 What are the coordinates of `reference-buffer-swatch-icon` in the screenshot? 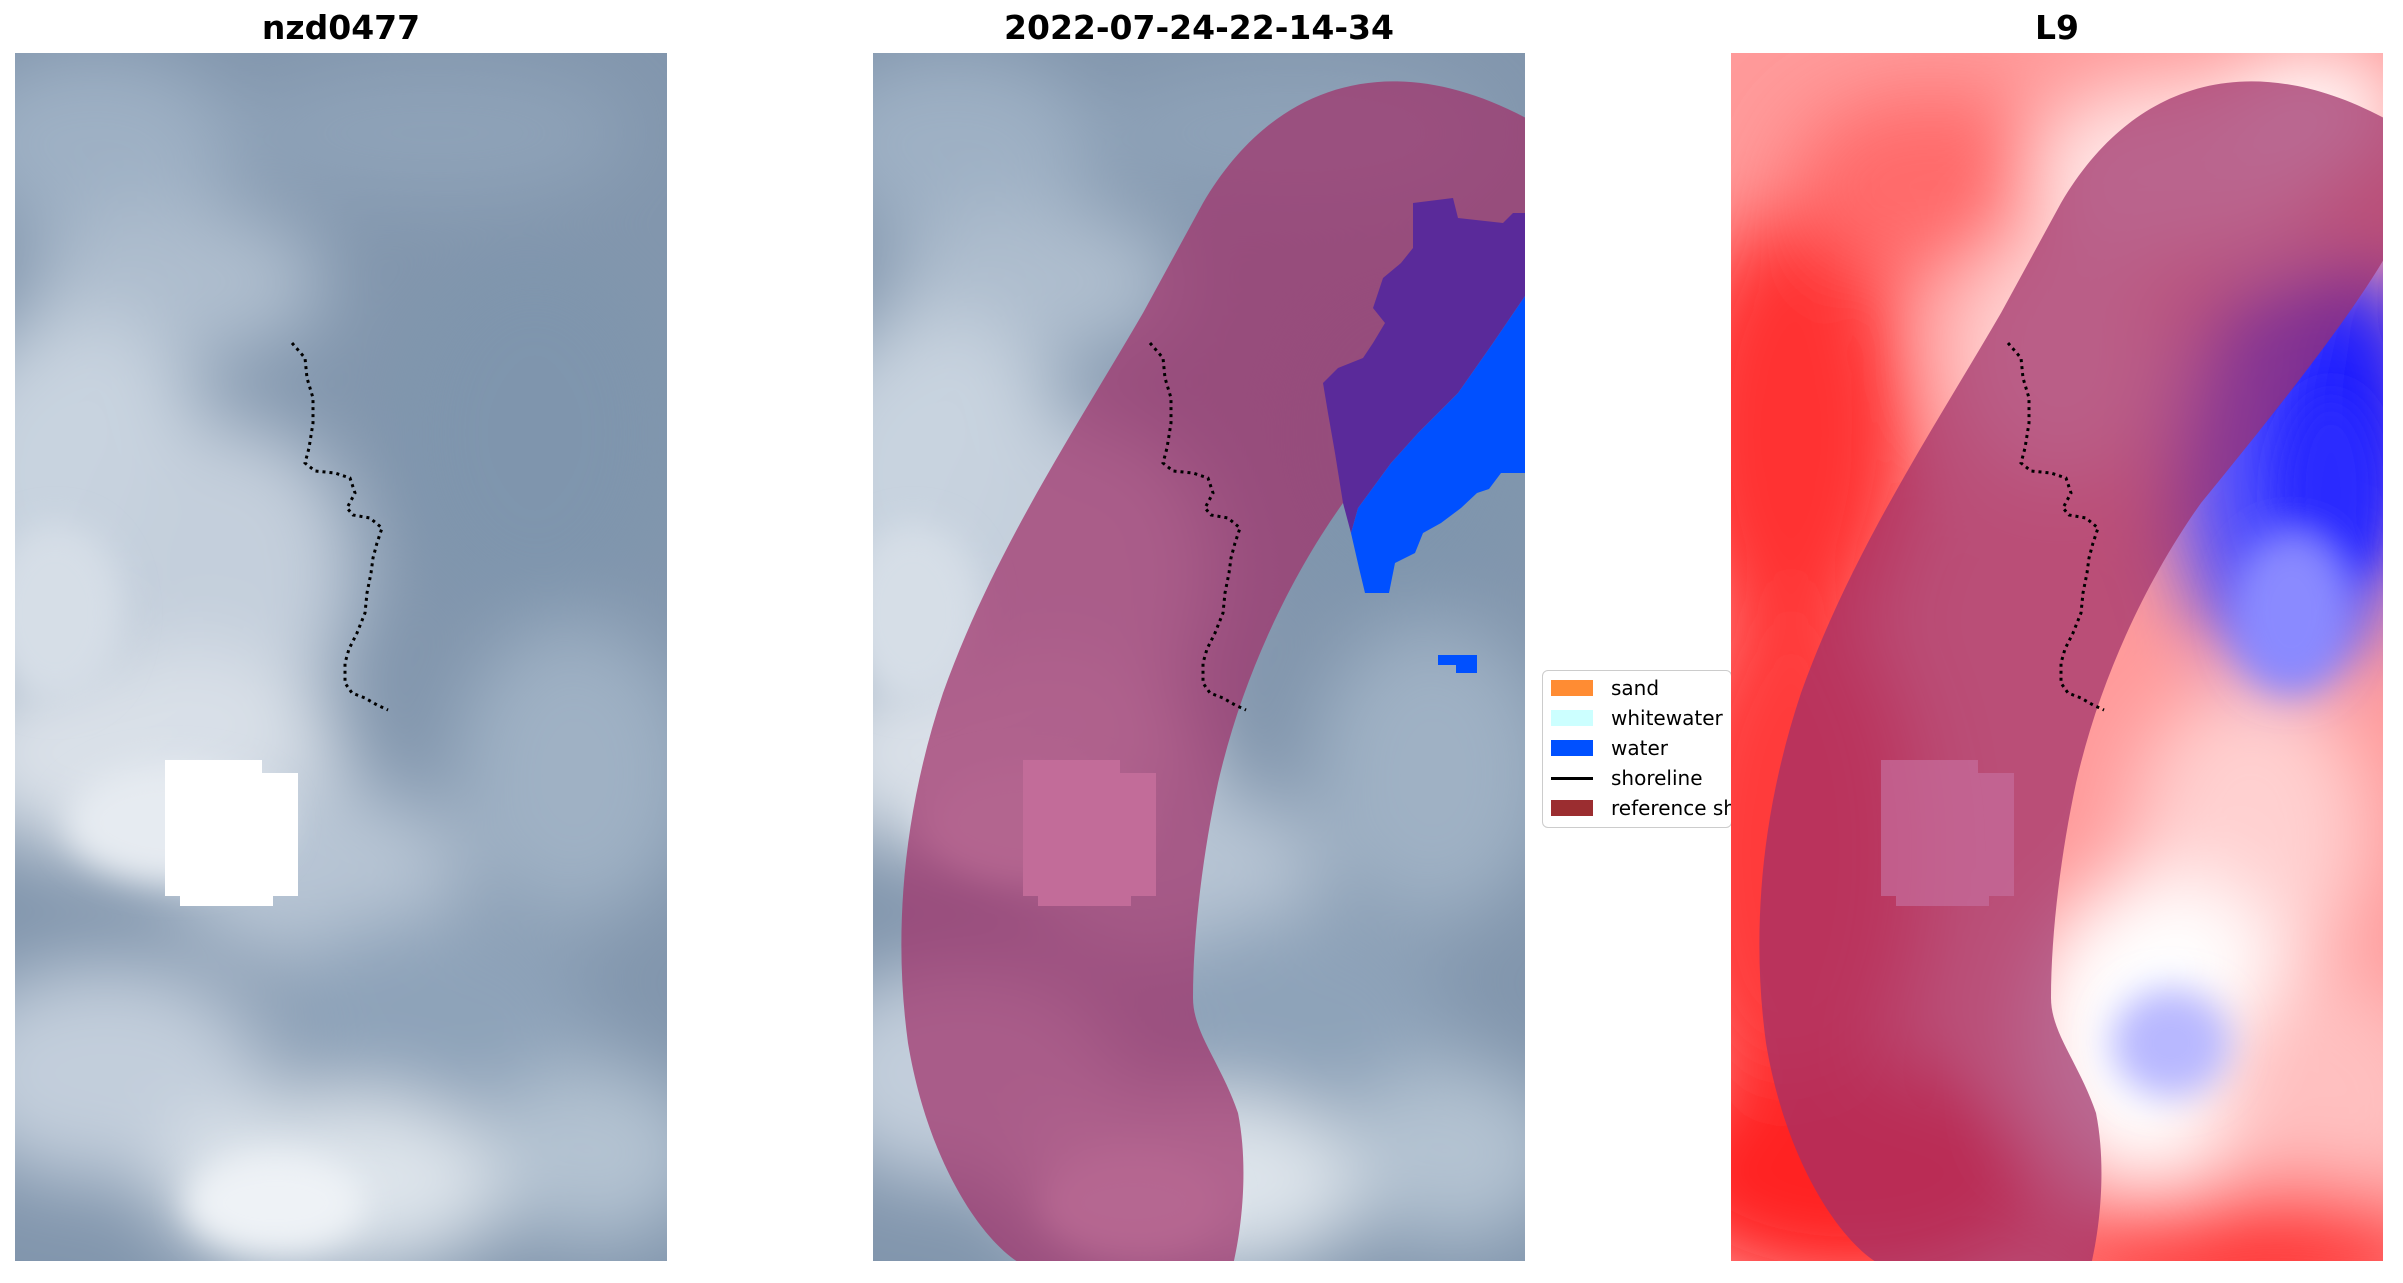 It's located at (1572, 808).